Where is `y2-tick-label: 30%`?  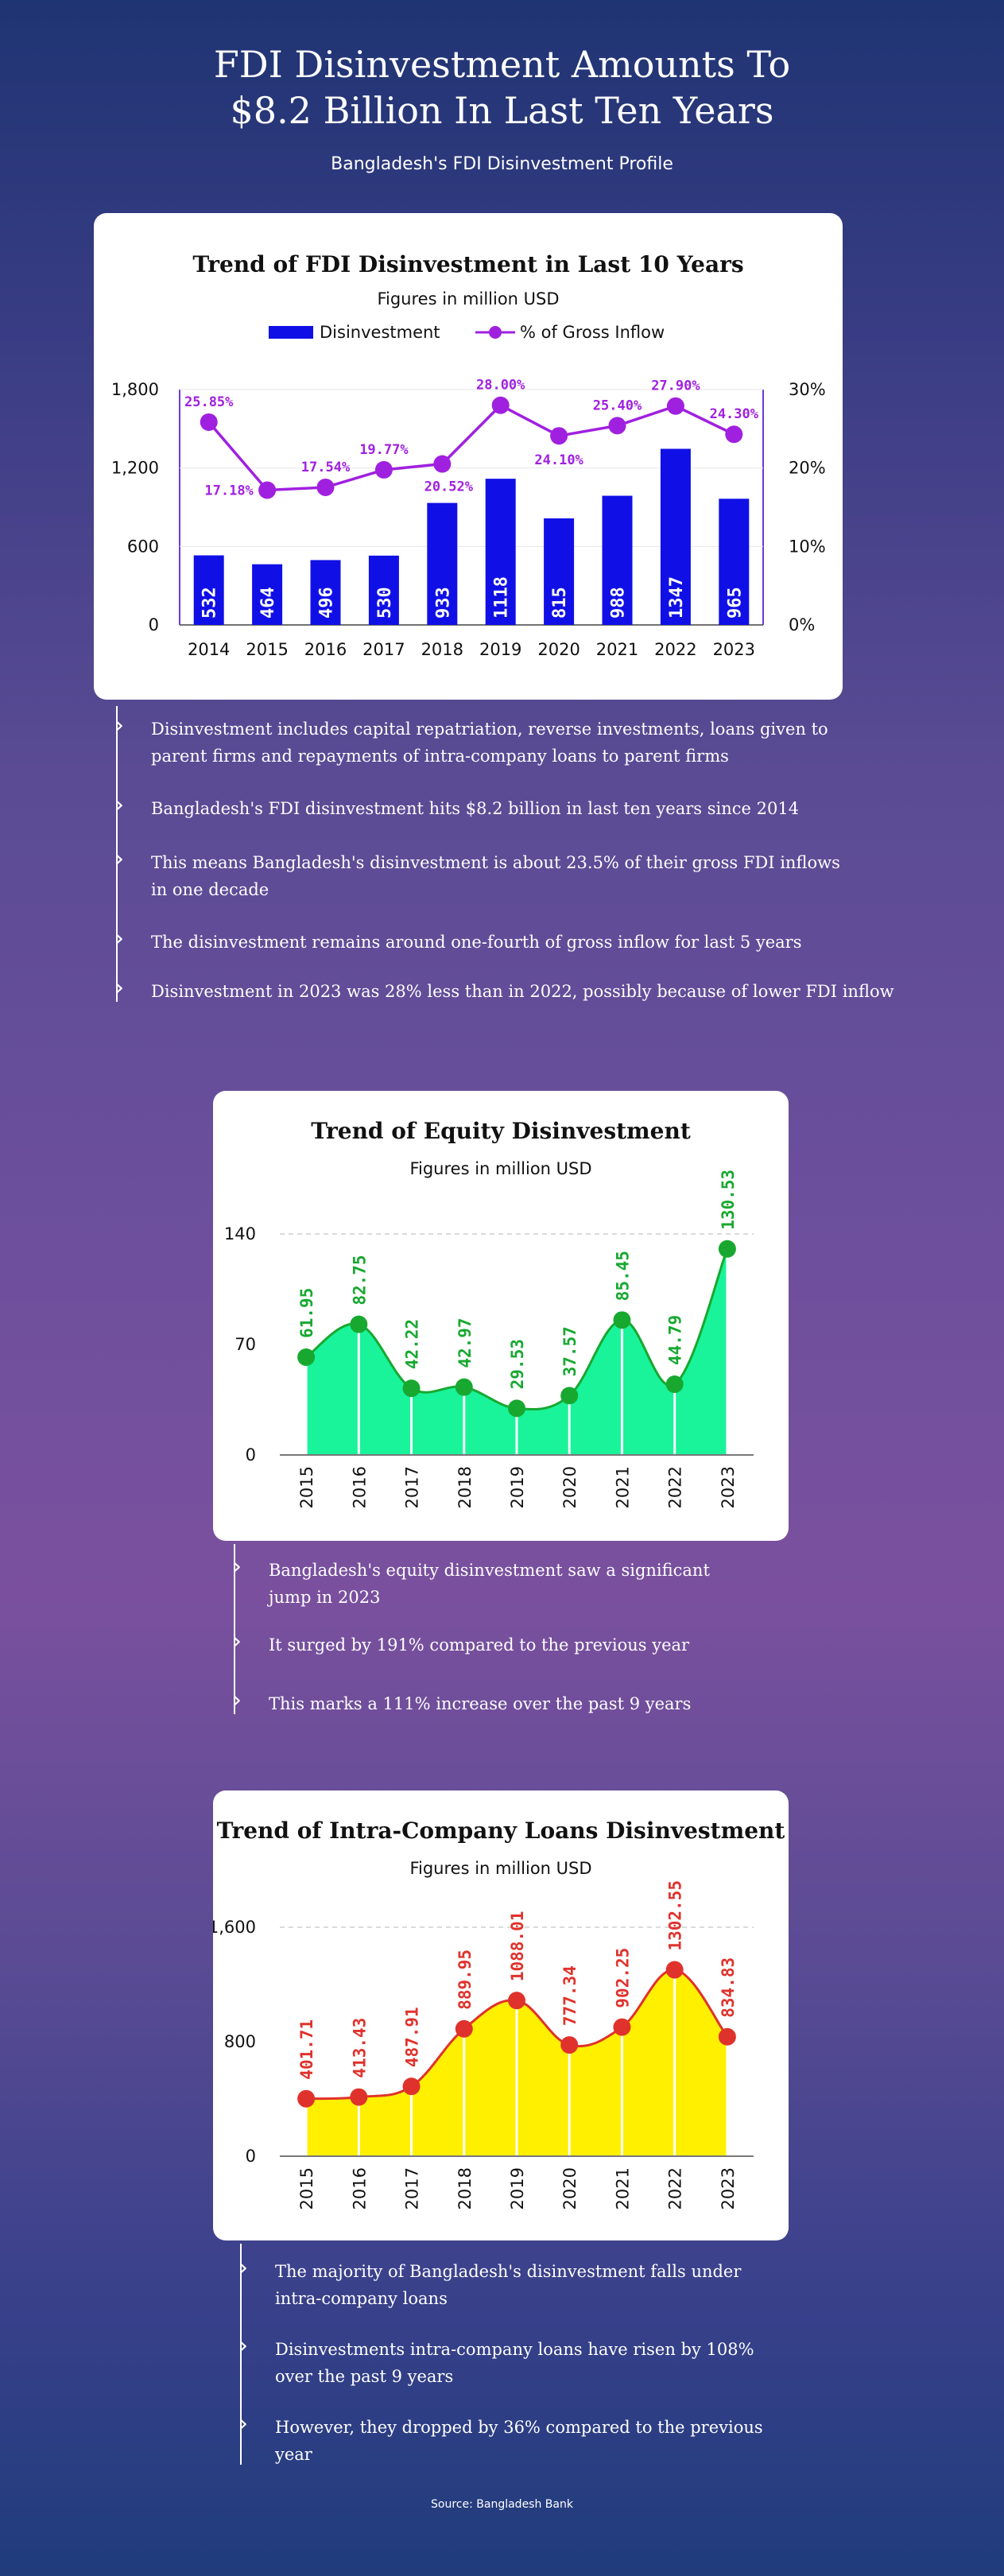
y2-tick-label: 30% is located at coordinates (807, 390).